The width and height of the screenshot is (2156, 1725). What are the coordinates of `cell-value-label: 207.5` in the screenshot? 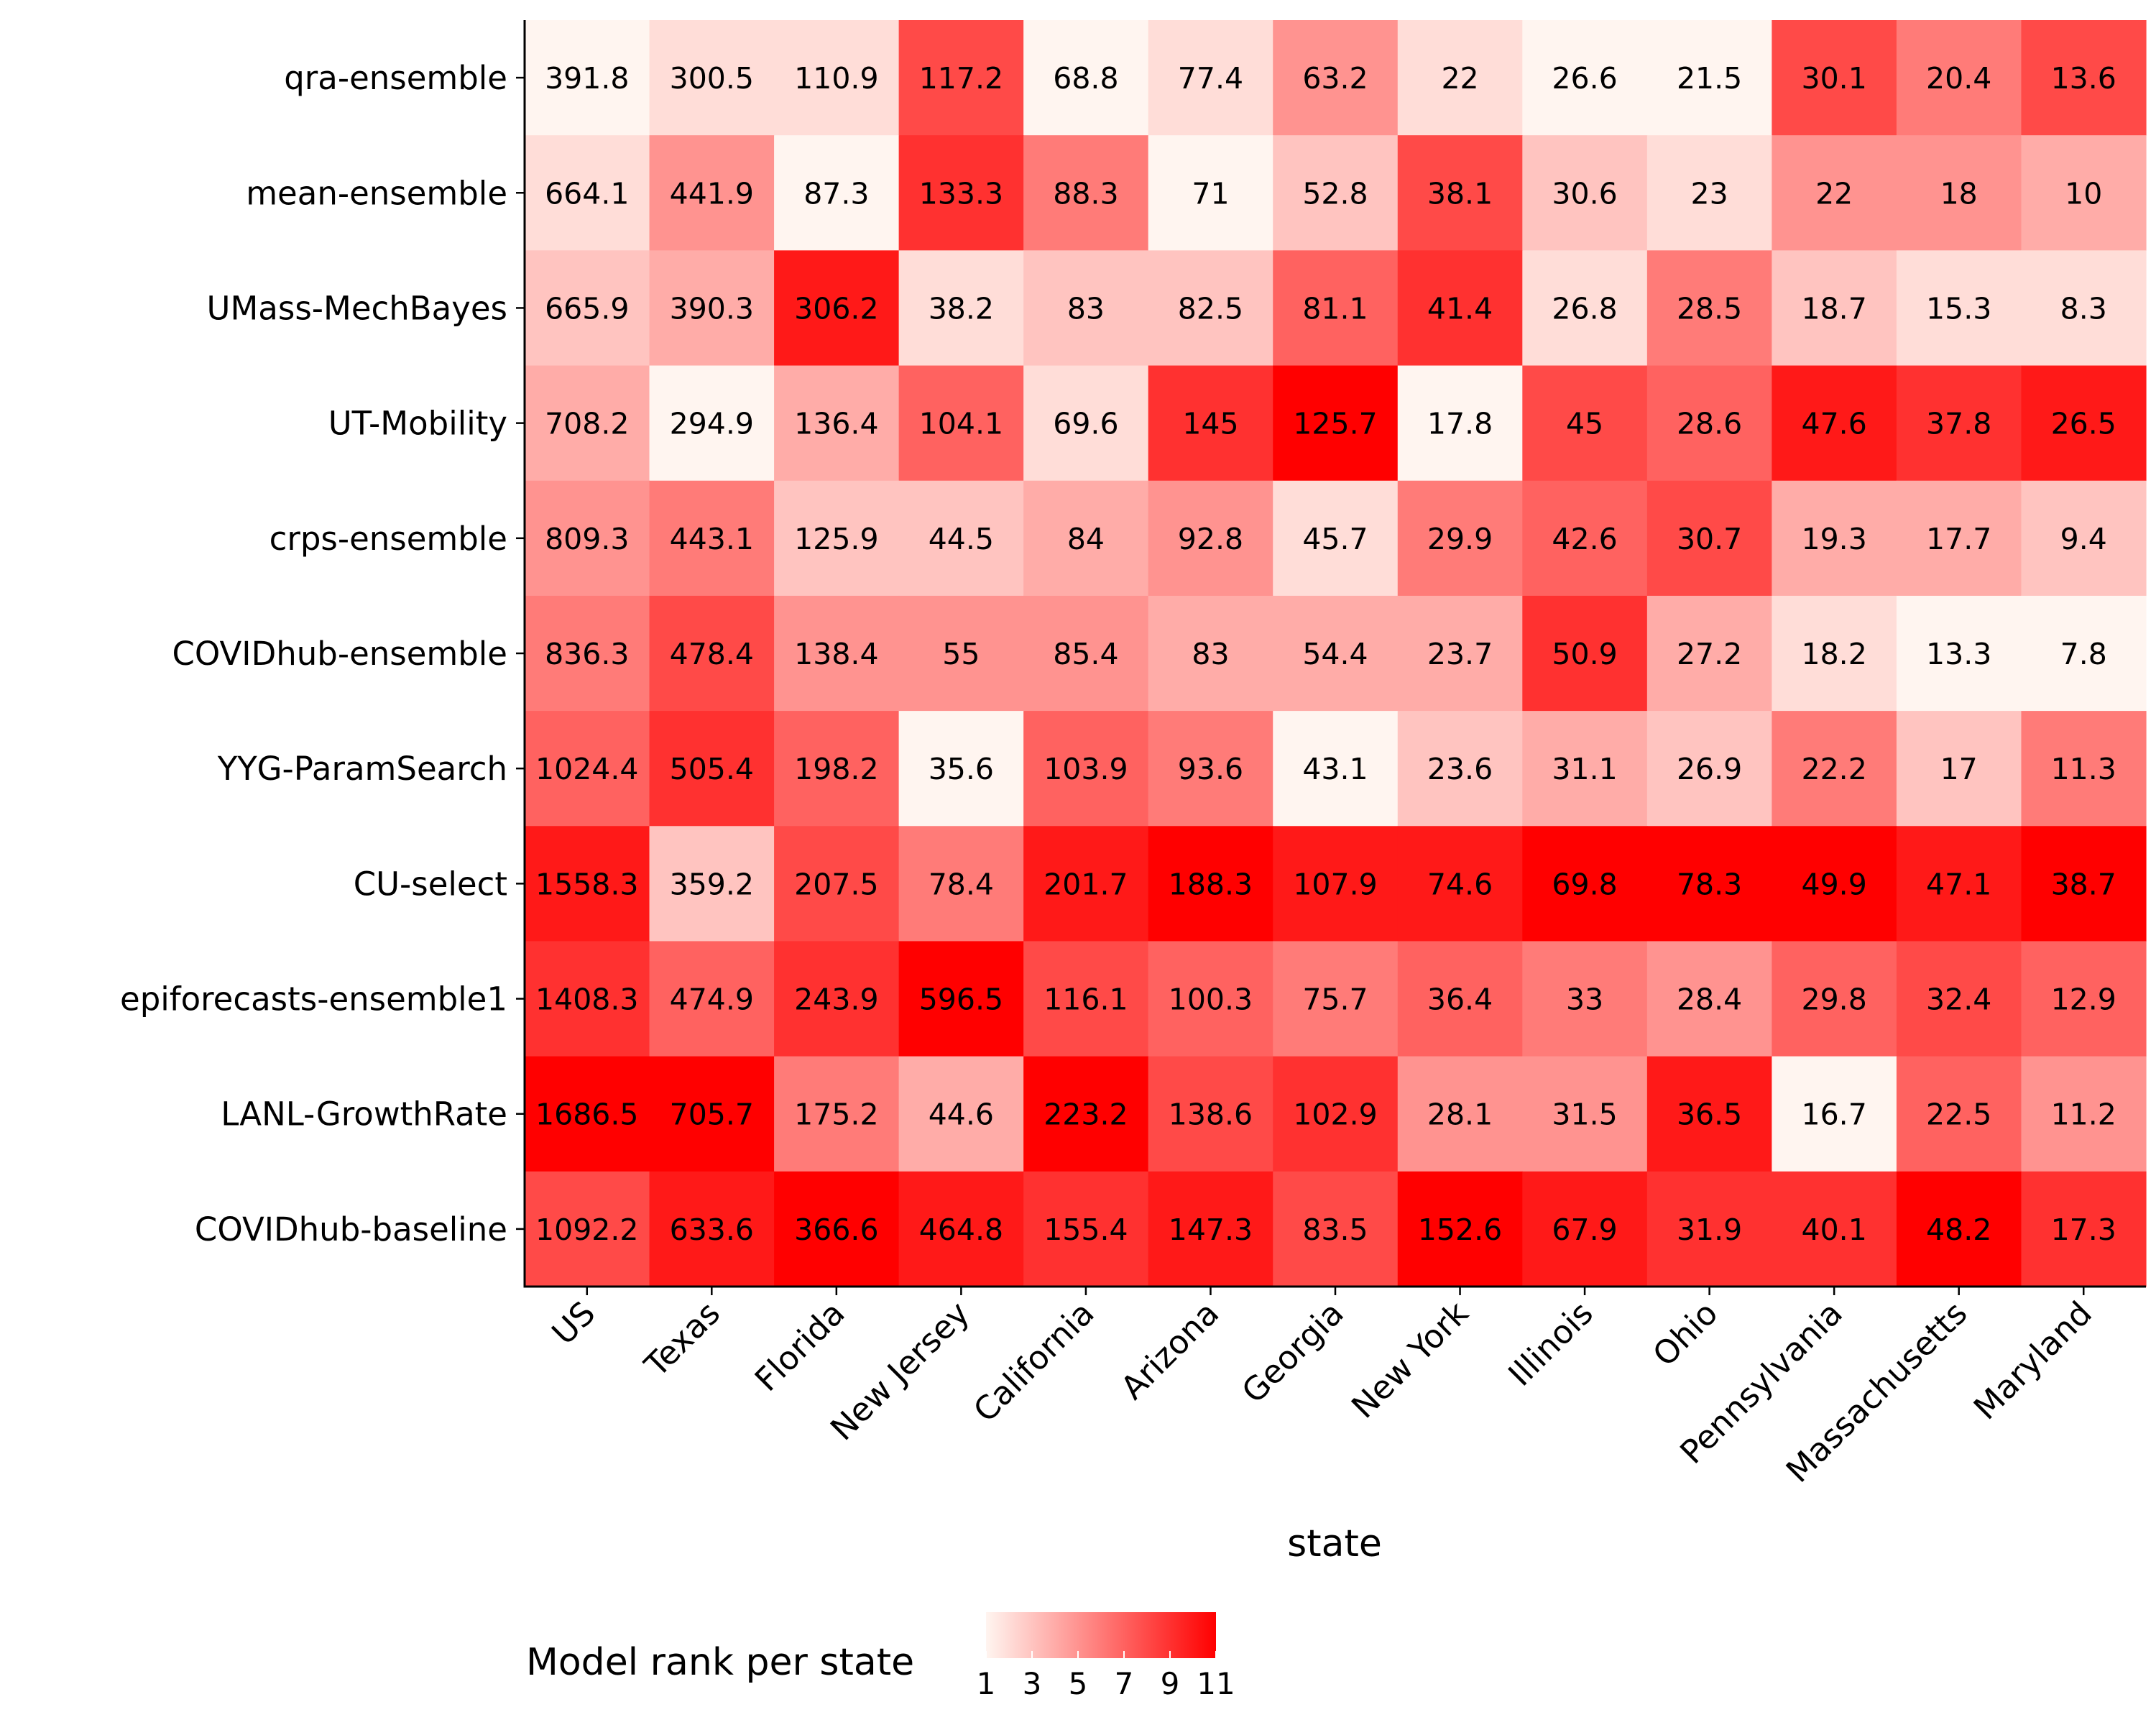 It's located at (836, 884).